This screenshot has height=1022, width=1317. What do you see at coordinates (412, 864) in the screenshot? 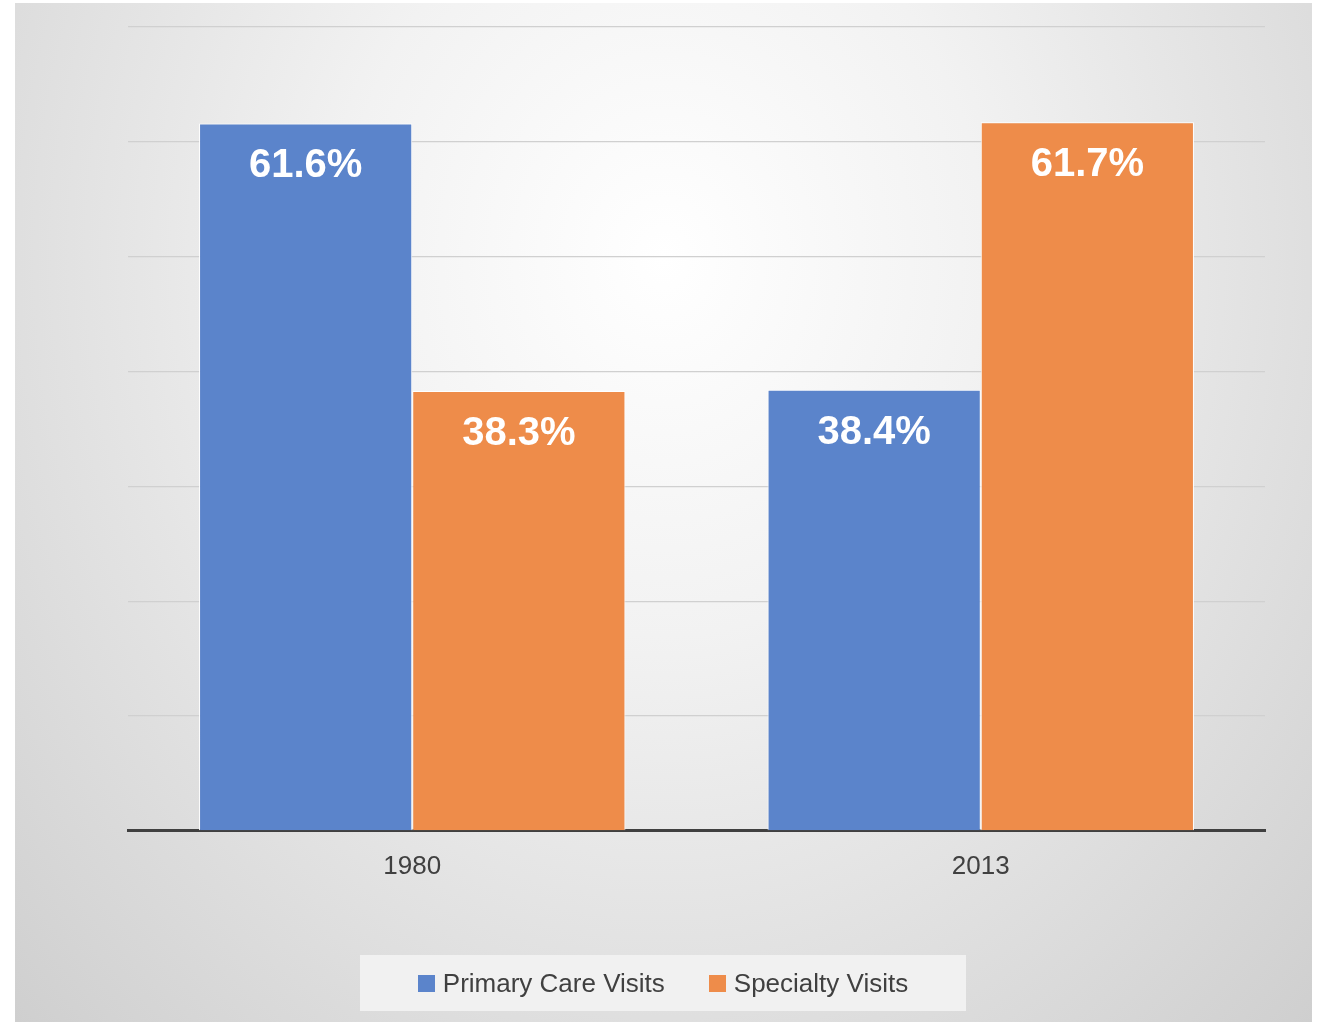
I see `x-tick-label: 1980` at bounding box center [412, 864].